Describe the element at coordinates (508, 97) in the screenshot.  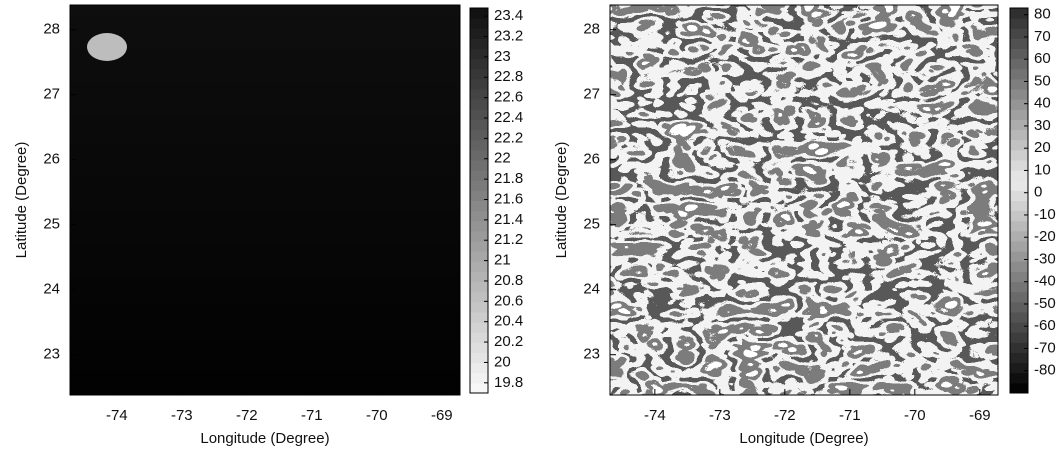
I see `colorbar-tick-label: 22.6` at that location.